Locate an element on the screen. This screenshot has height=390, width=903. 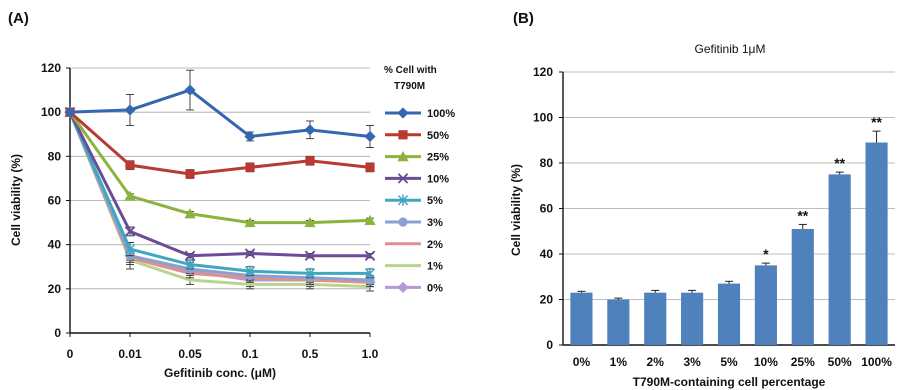
legend-label: 0% is located at coordinates (435, 288).